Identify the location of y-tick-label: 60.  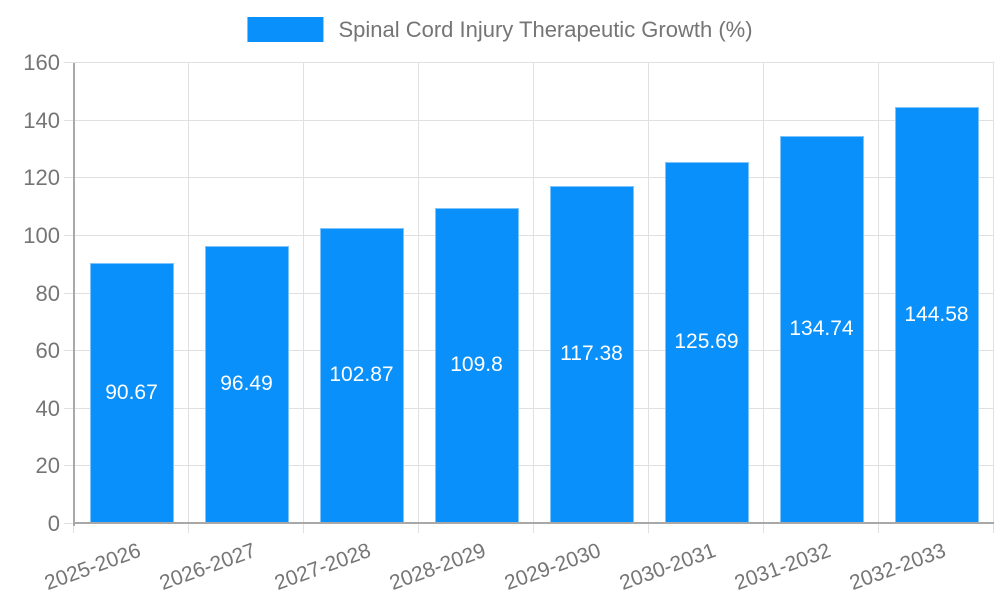
(47, 351).